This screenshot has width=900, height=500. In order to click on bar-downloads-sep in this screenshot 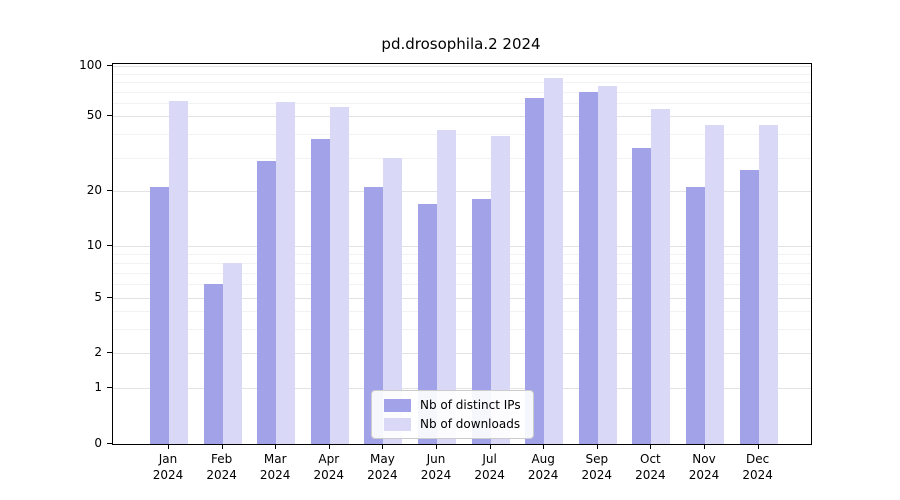, I will do `click(607, 264)`.